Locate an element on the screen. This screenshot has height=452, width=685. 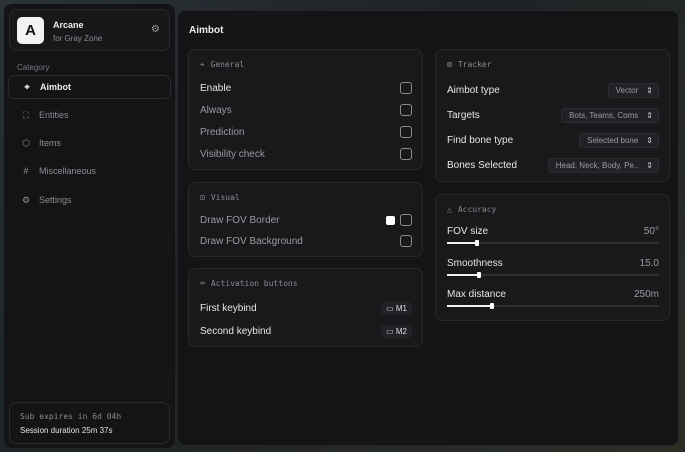
aimbot-type-row: Aimbot type Vector ⇕ is located at coordinates (553, 90).